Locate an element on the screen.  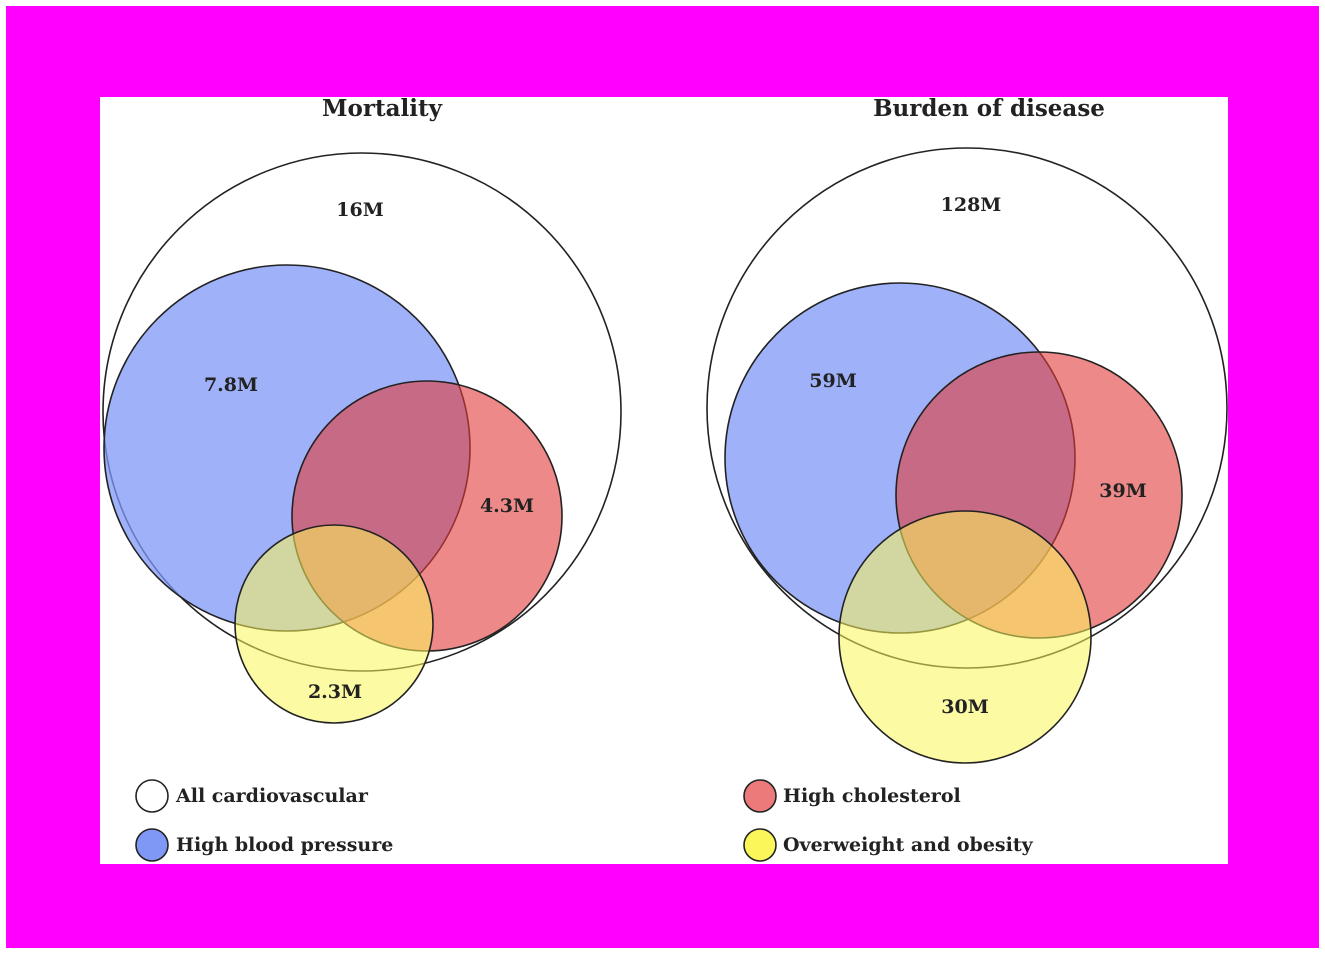
legend-swatch-high-cholesterol is located at coordinates (760, 796).